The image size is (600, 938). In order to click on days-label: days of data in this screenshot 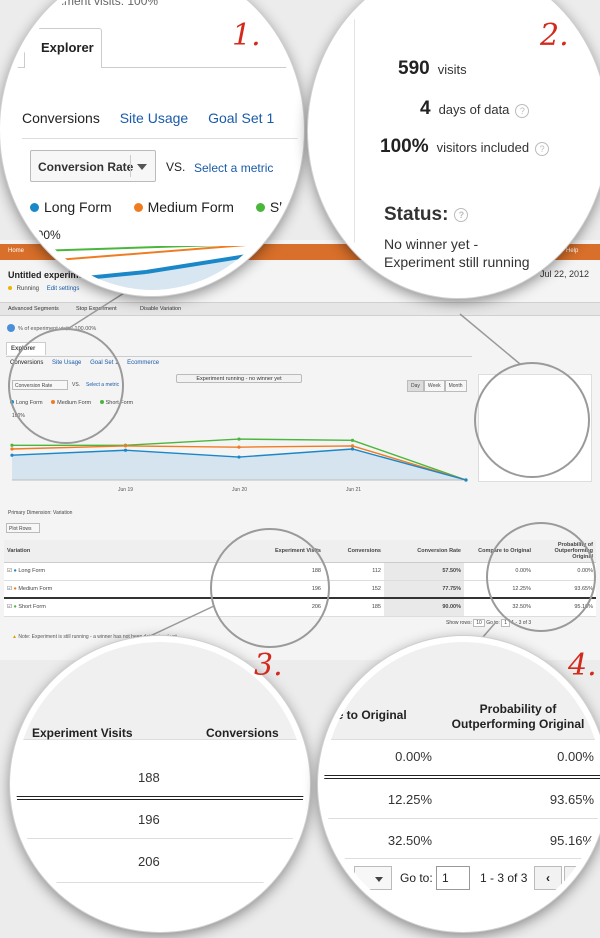, I will do `click(474, 109)`.